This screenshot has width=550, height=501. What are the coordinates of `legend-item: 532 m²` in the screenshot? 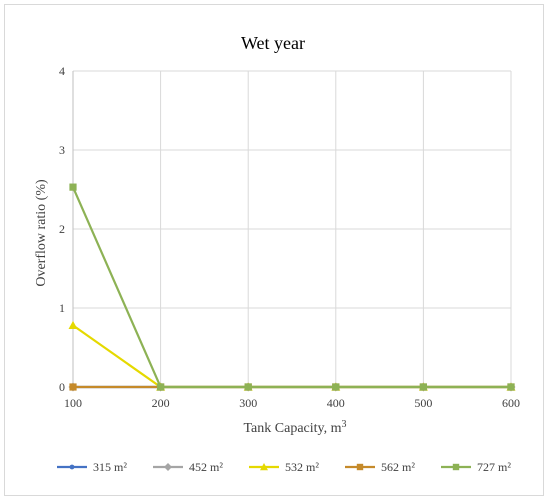 It's located at (284, 467).